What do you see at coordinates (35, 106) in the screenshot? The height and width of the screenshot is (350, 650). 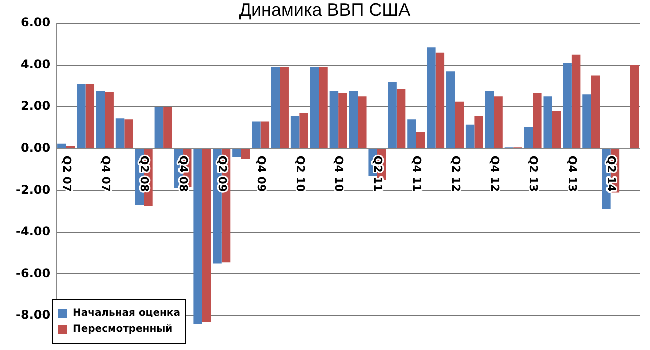 I see `y-tick-label: 2.00` at bounding box center [35, 106].